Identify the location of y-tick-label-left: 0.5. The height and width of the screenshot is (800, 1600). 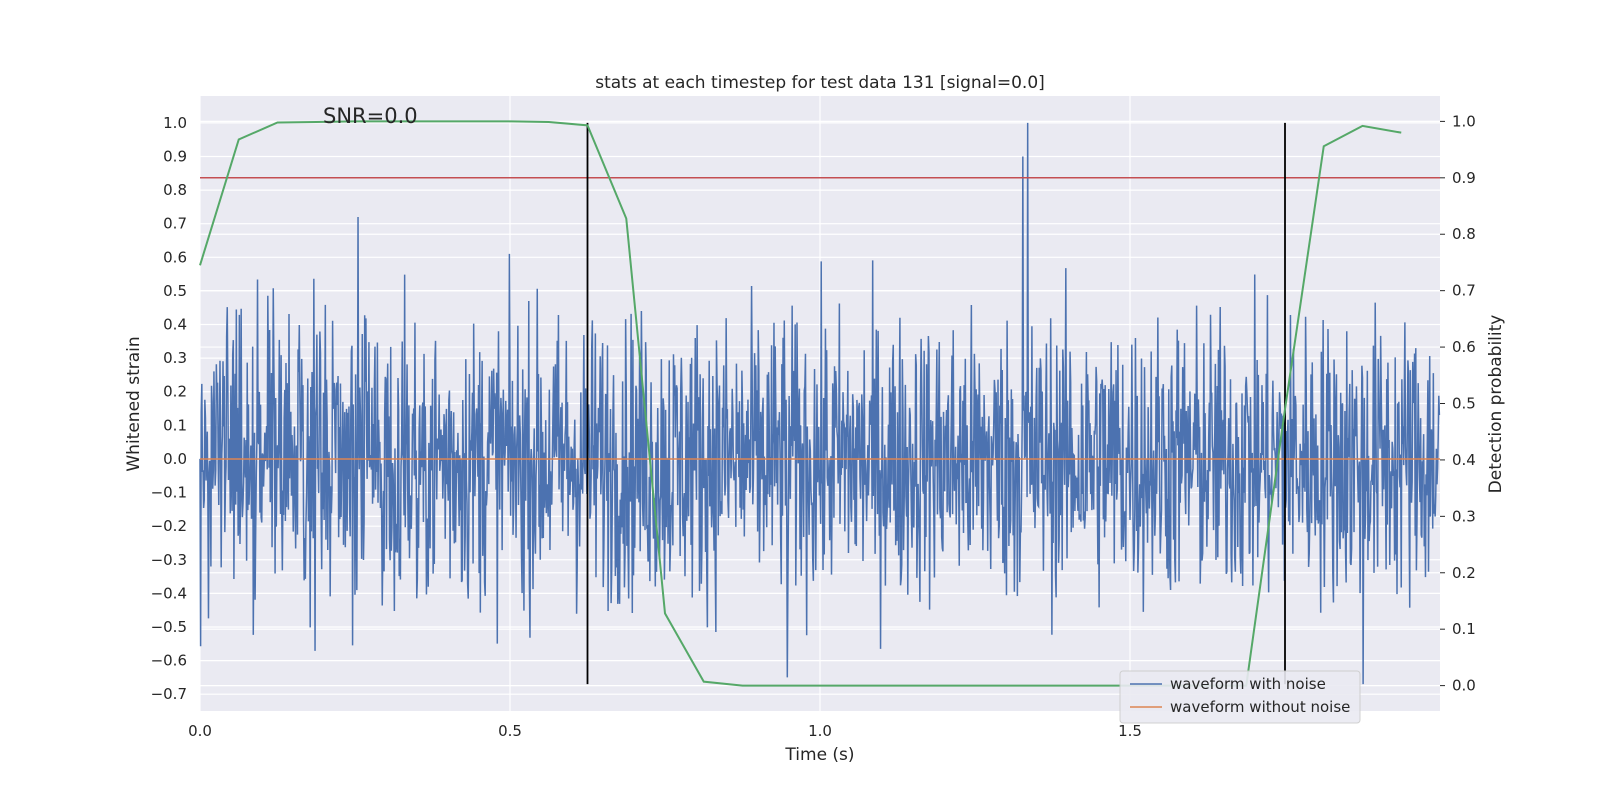
(175, 291).